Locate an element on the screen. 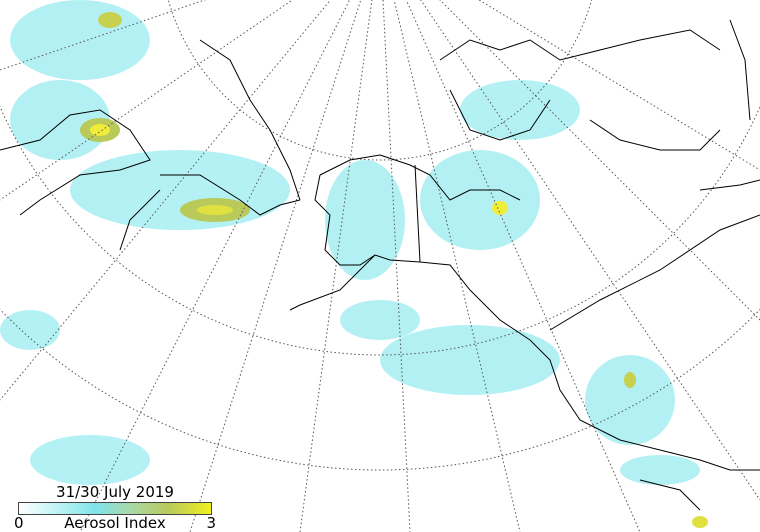 This screenshot has height=532, width=760. colorbar-max-label: 3 is located at coordinates (211, 523).